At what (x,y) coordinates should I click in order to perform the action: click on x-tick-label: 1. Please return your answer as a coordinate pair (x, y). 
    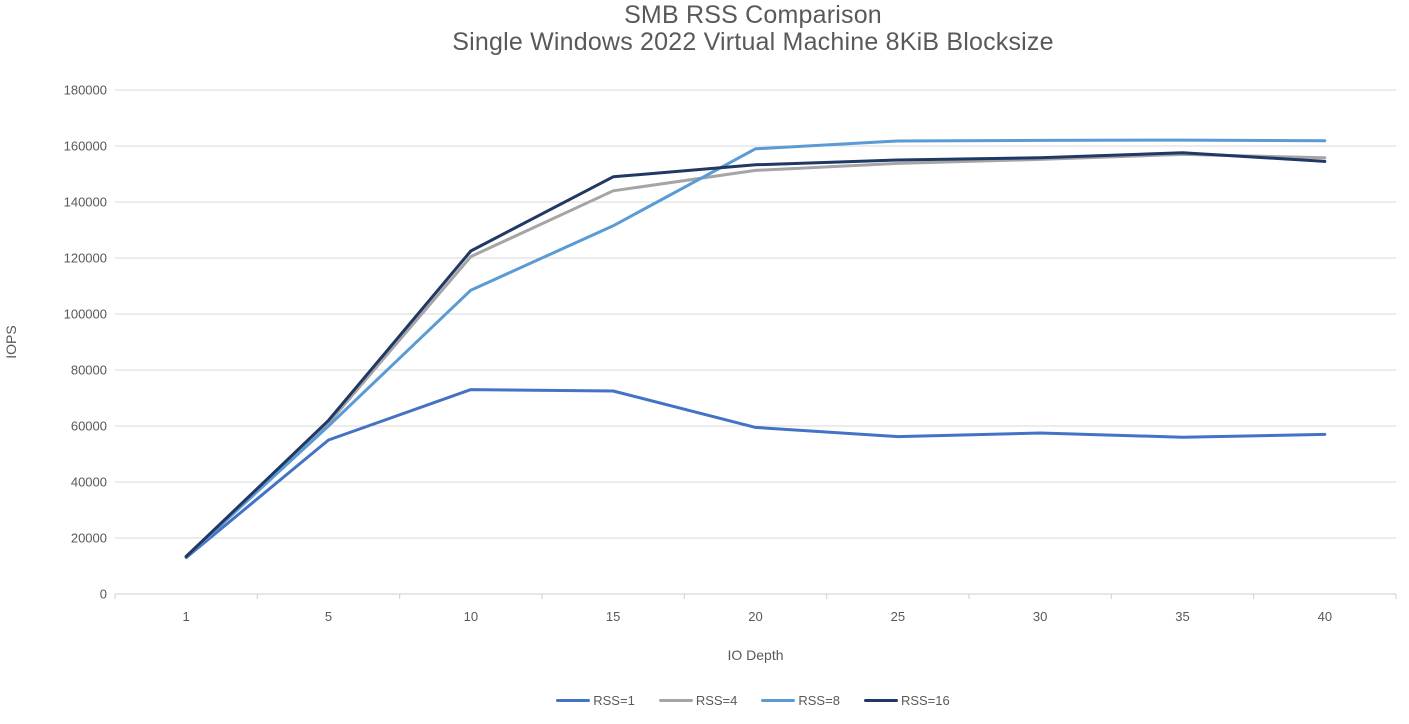
    Looking at the image, I should click on (186, 616).